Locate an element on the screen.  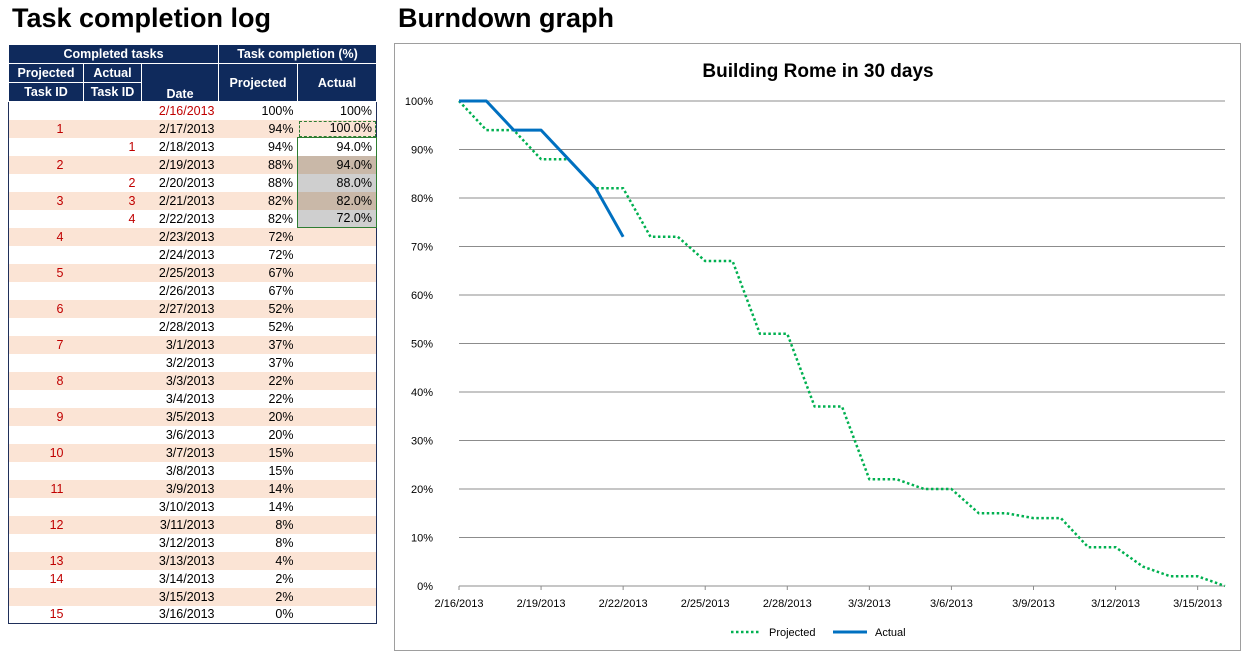
cell-actual-pct: 72.0% is located at coordinates (337, 218).